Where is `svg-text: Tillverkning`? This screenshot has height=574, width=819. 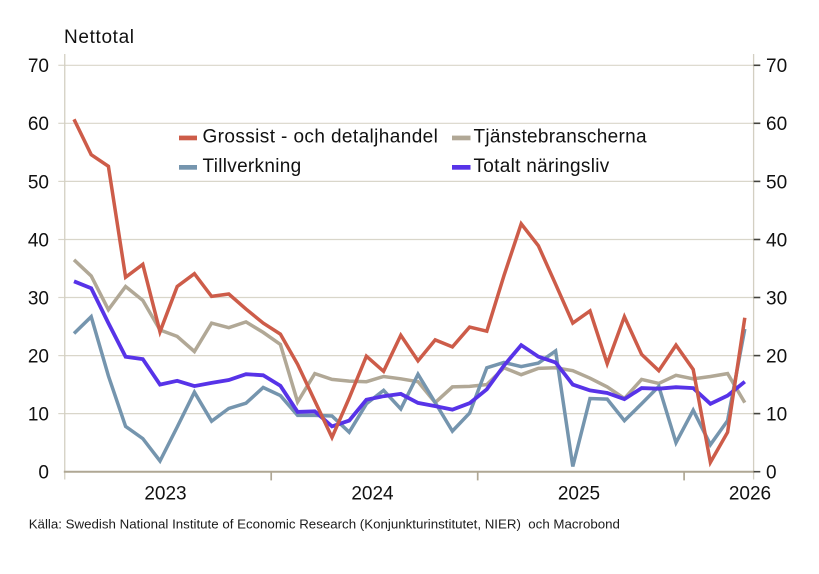 svg-text: Tillverkning is located at coordinates (252, 166).